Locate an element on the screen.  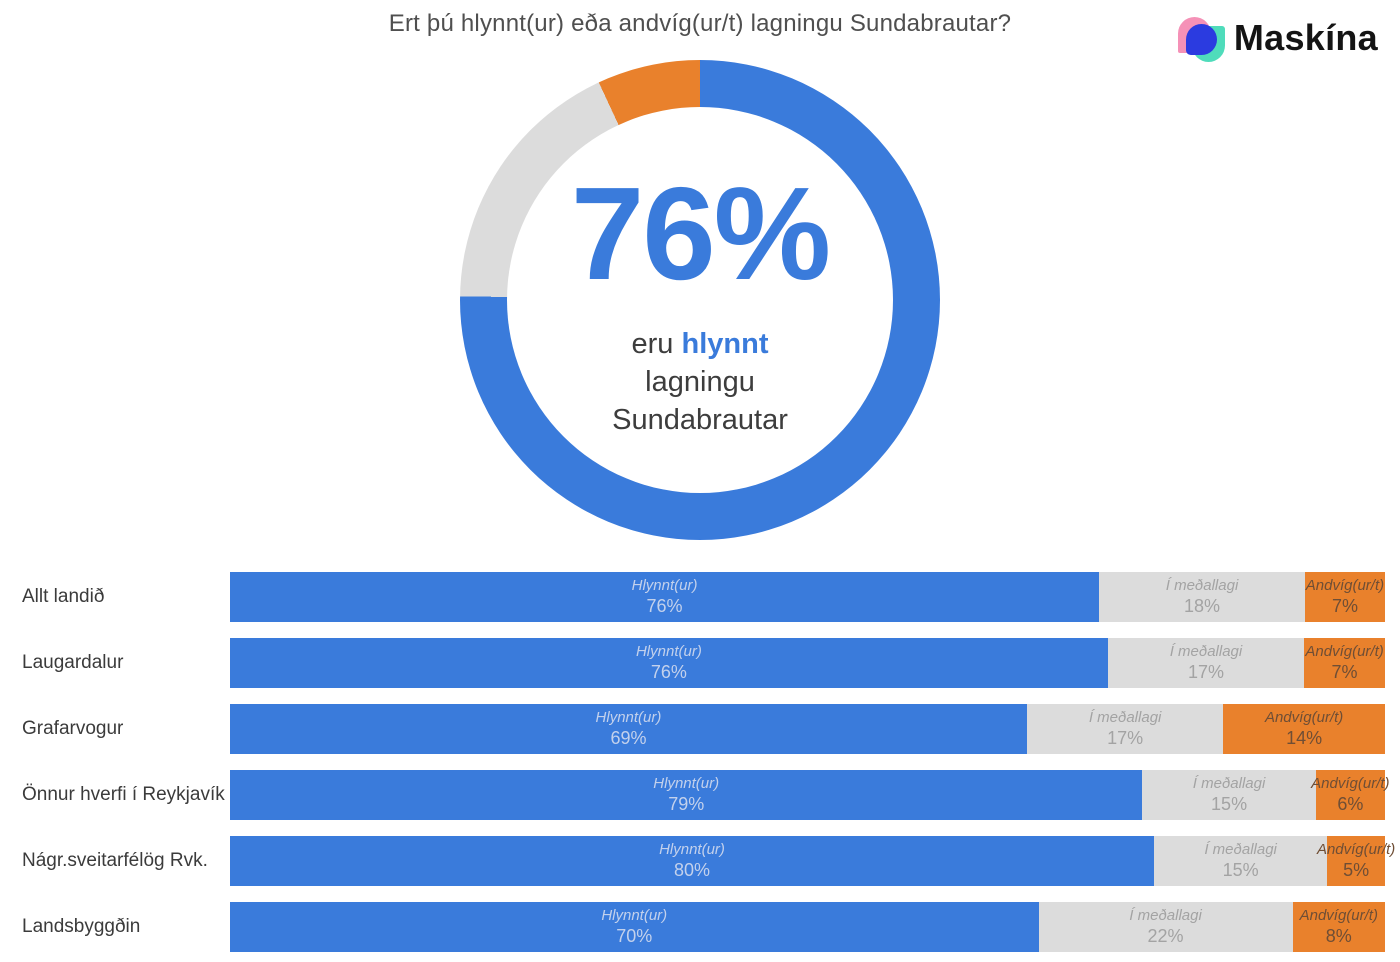
maskina-logo: Maskína is located at coordinates (1277, 38).